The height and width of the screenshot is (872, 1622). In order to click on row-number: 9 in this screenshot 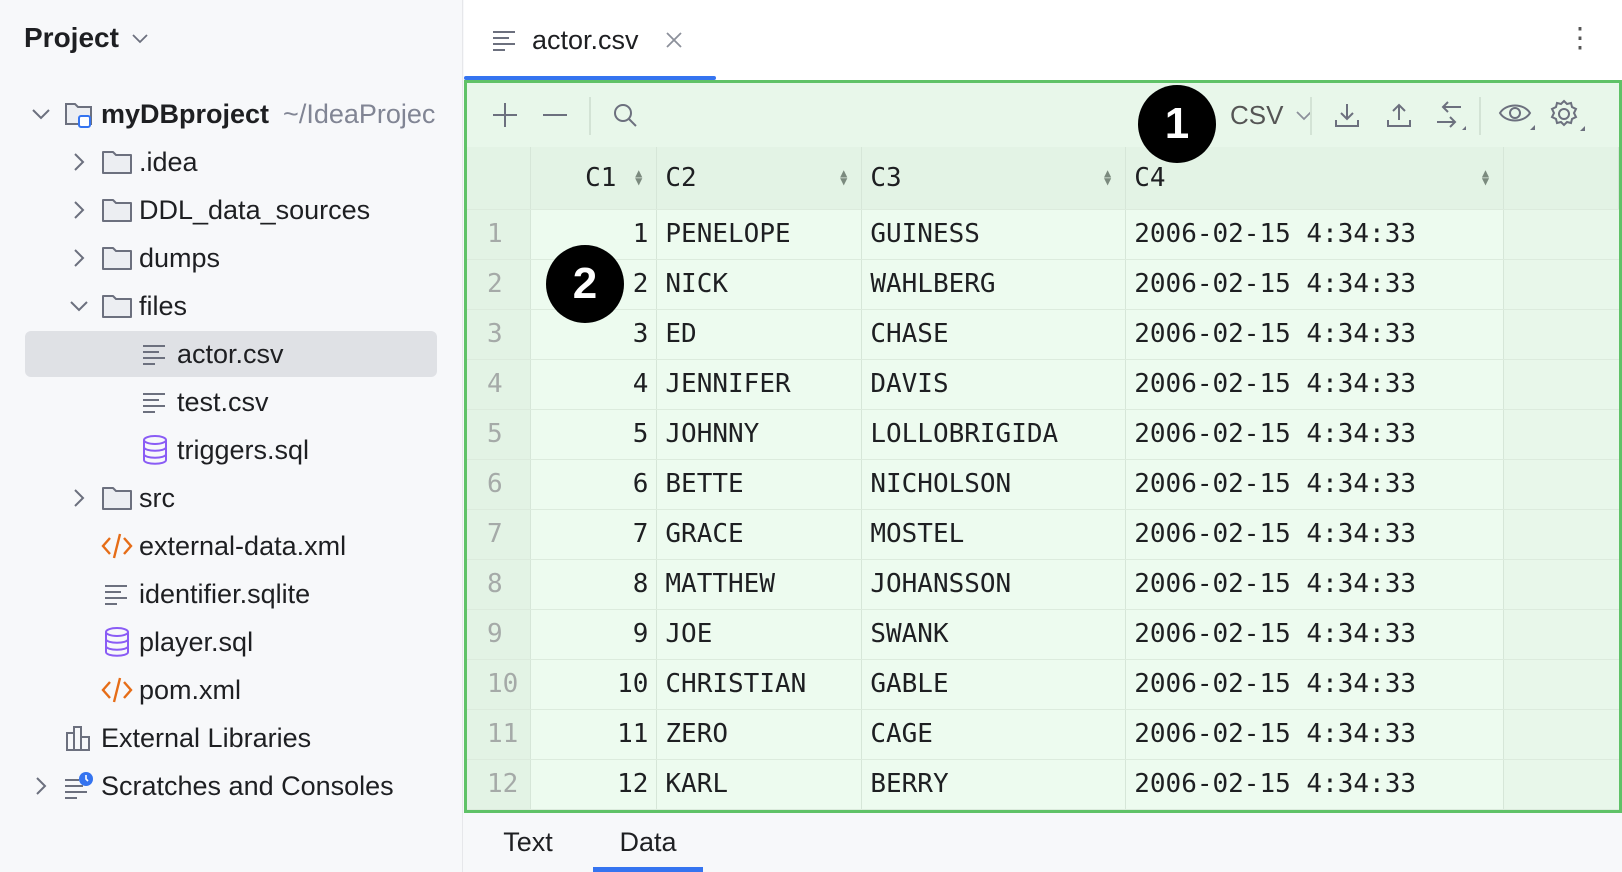, I will do `click(499, 634)`.